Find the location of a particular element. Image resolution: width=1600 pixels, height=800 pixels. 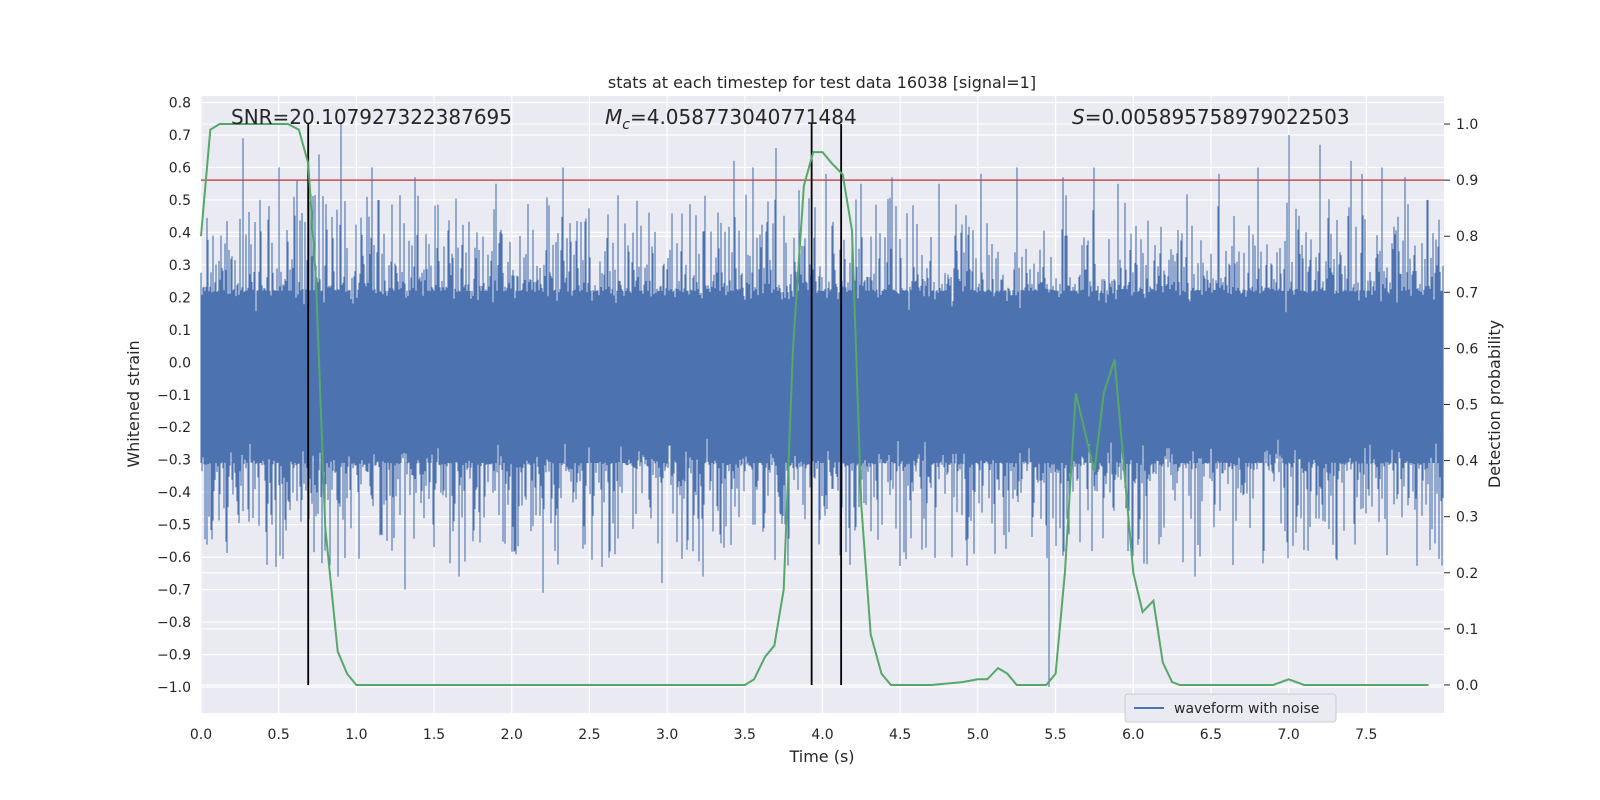

chirp-mass-annotation: Mc=4.058773040771484 is located at coordinates (731, 119).